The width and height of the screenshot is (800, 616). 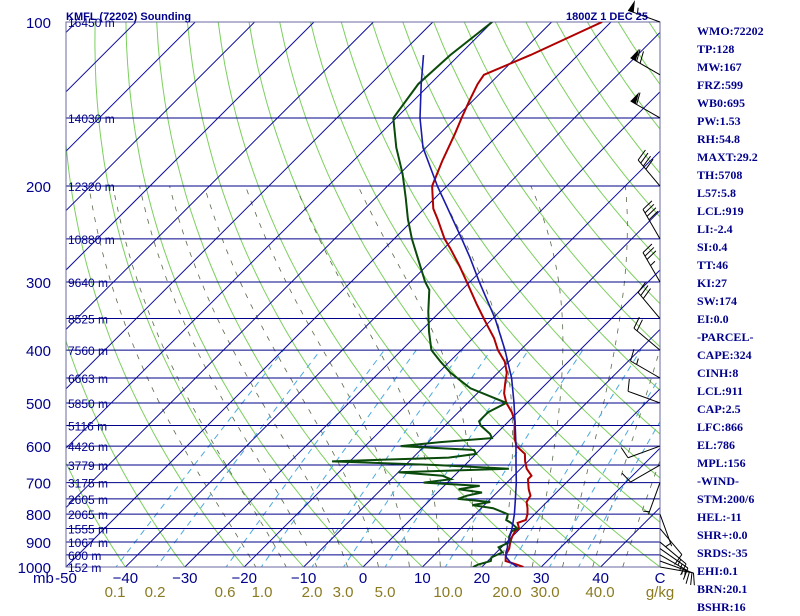 What do you see at coordinates (748, 391) in the screenshot?
I see `sounding-index: LCL:911` at bounding box center [748, 391].